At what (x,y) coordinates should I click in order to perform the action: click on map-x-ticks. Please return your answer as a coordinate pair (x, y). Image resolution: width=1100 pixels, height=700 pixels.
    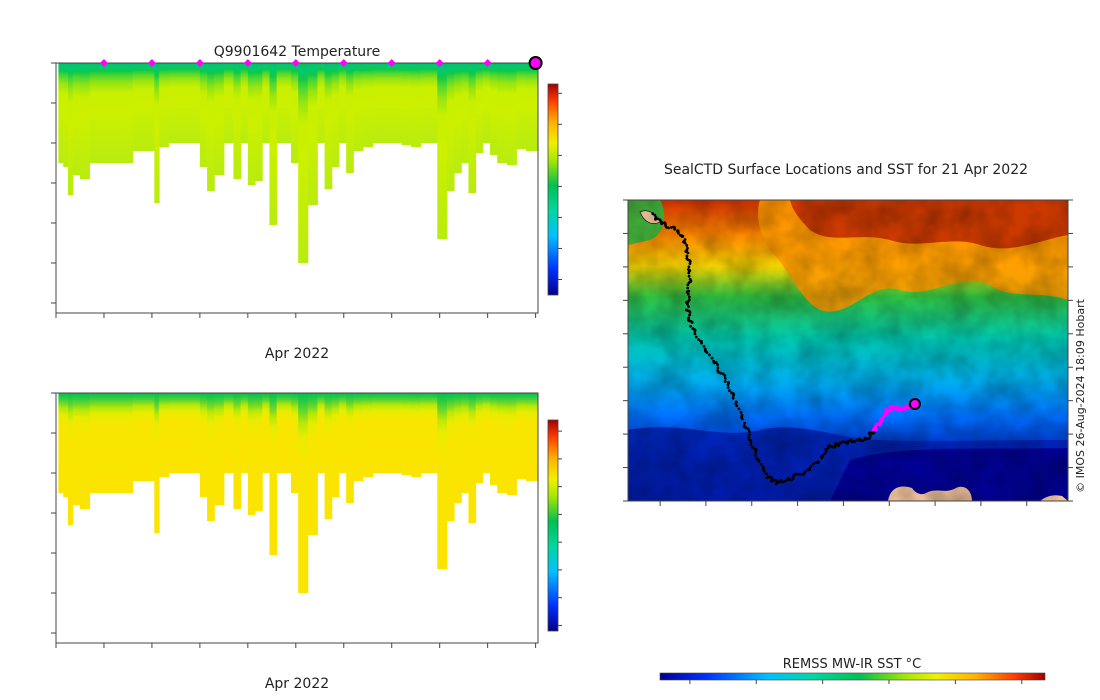
    Looking at the image, I should click on (843, 503).